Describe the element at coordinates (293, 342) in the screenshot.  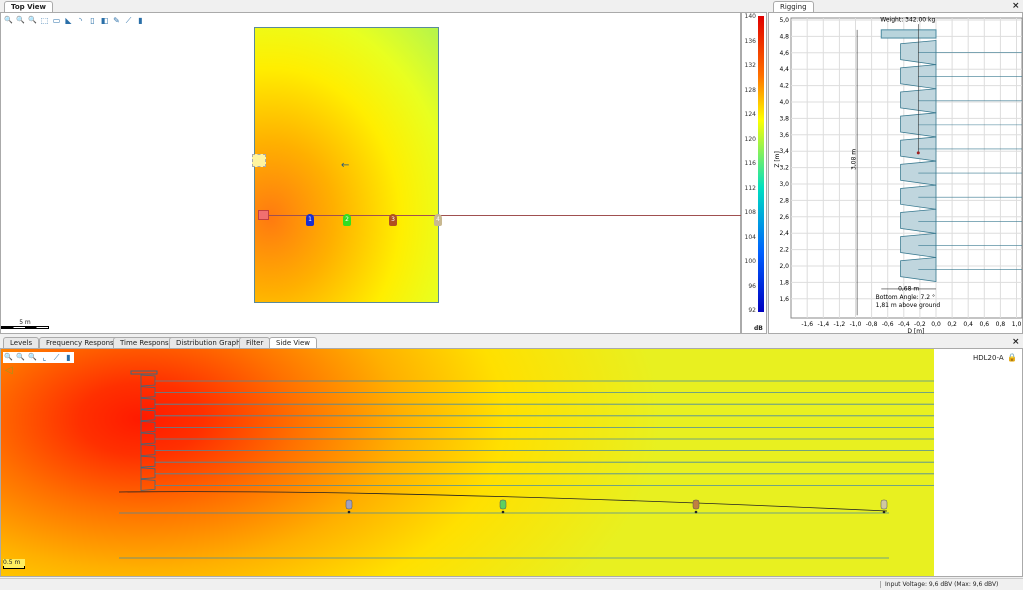
I see `tab-side-view: Side View` at that location.